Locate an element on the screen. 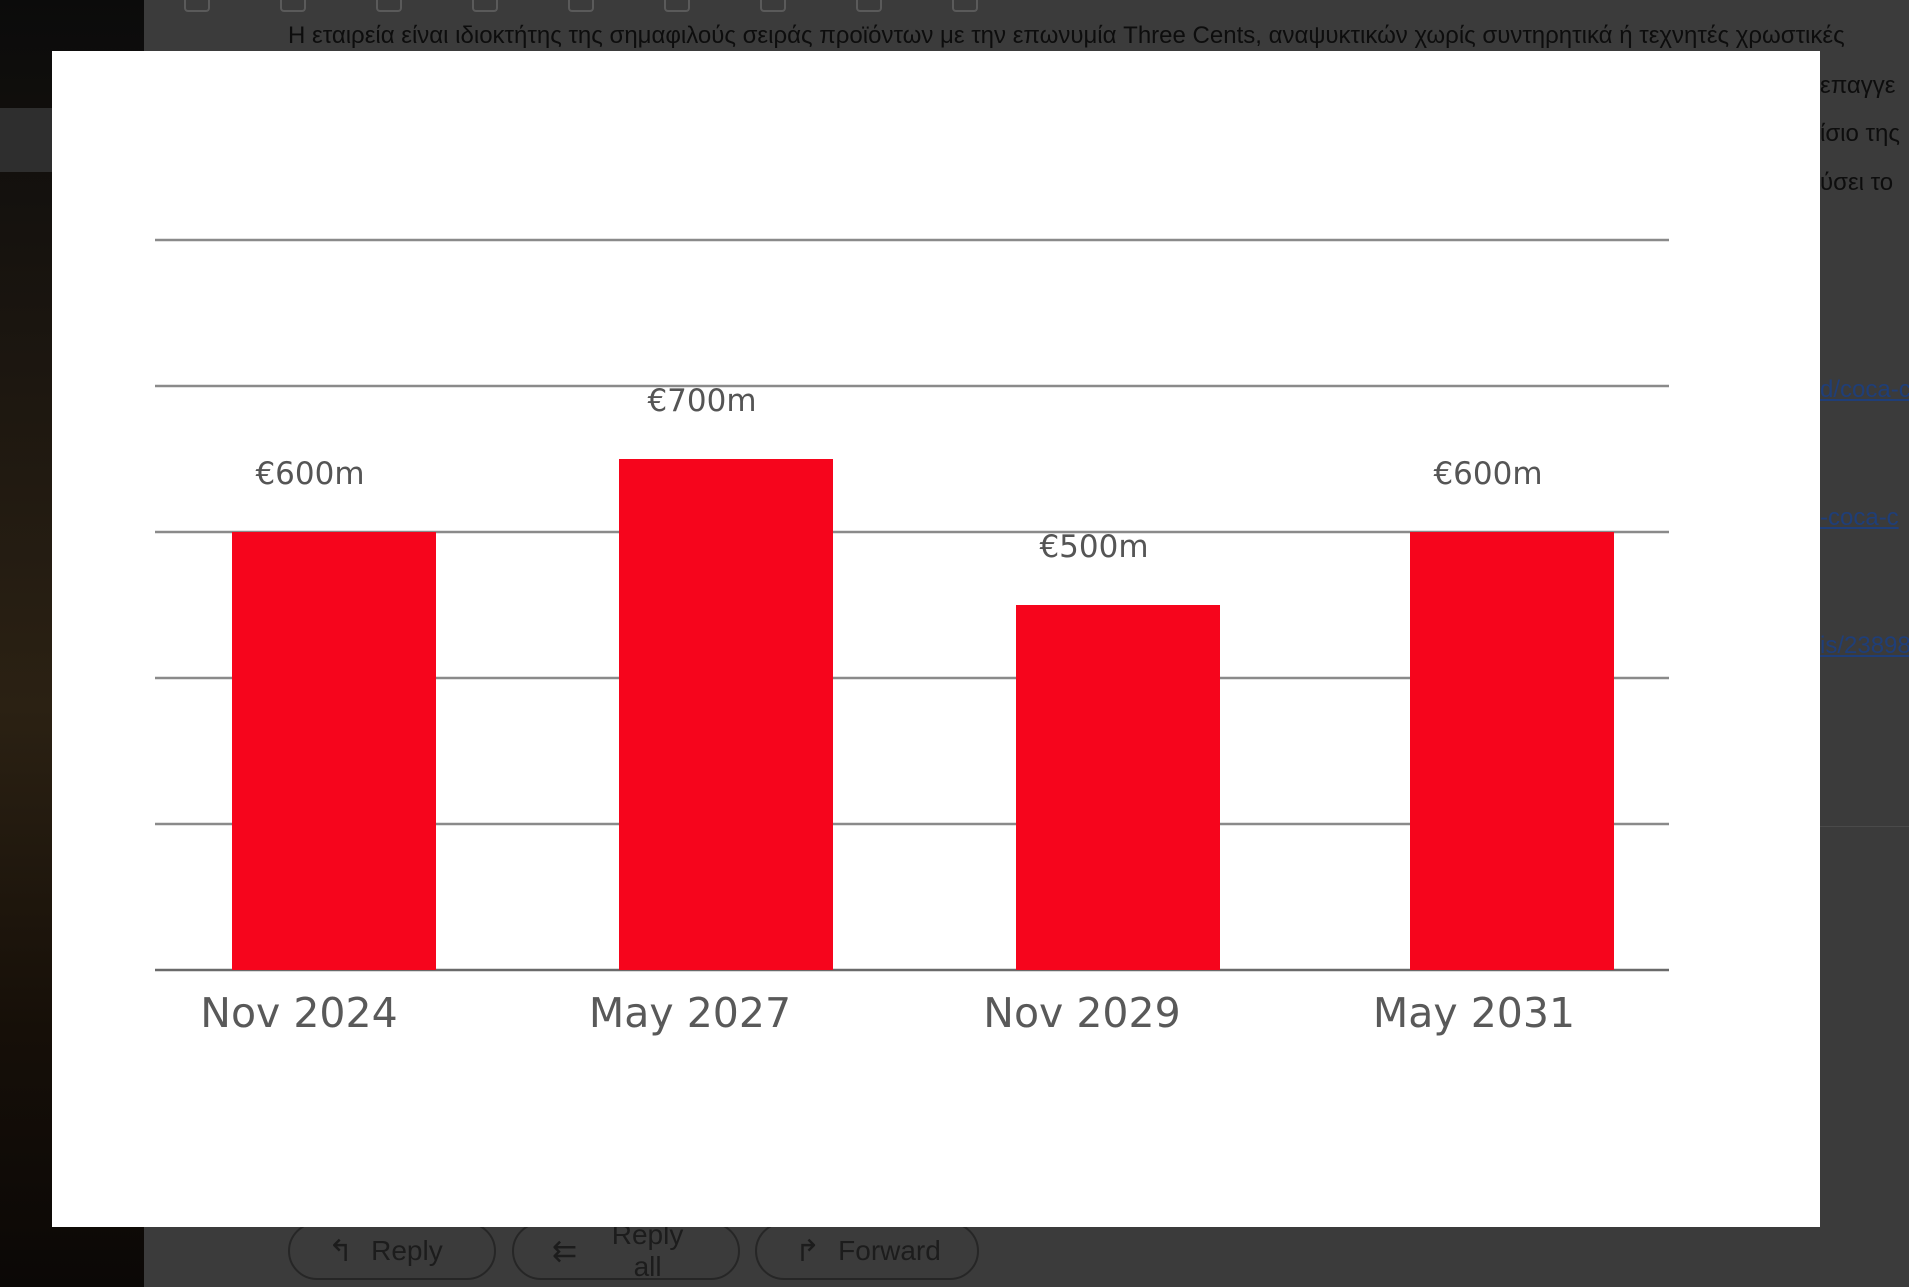  toolbar-move-icon is located at coordinates (869, 6).